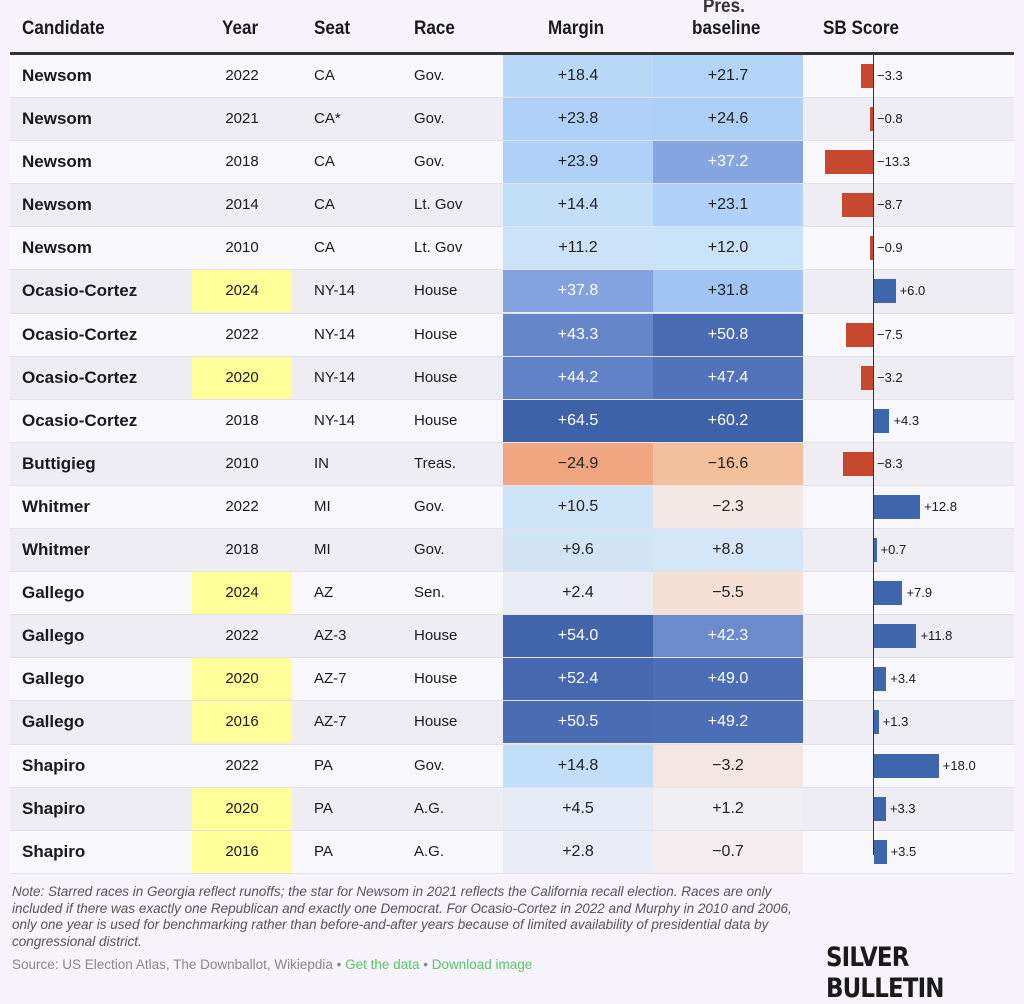 The image size is (1024, 1004). I want to click on candidate-cell: Shapiro, so click(54, 851).